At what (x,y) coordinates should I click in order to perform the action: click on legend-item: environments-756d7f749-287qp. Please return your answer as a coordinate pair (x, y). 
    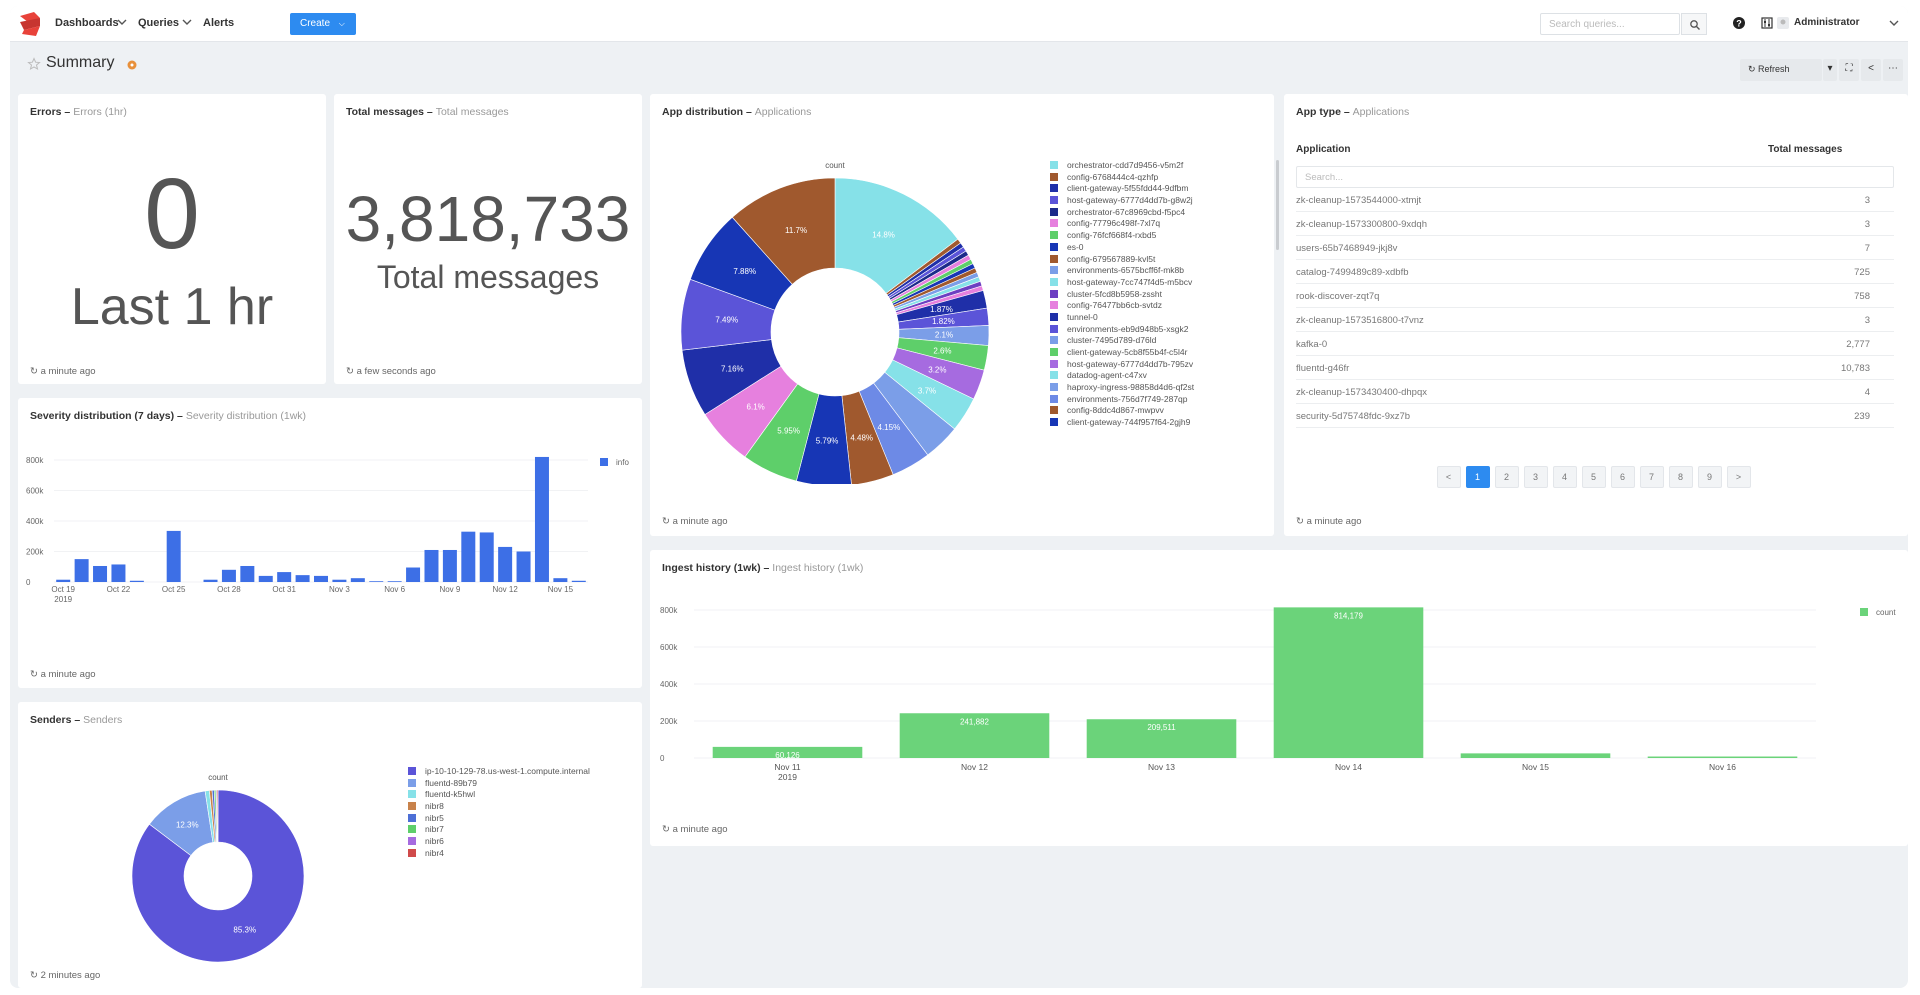
    Looking at the image, I should click on (1122, 400).